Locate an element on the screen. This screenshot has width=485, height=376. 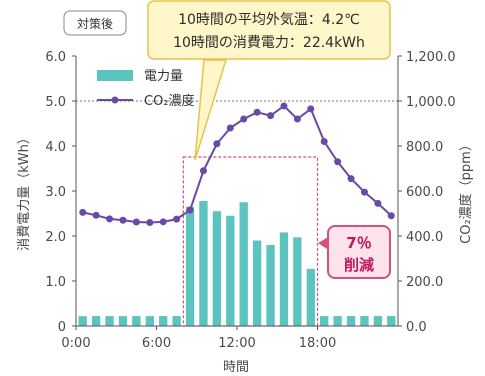
y-left-tick-label: 6.0 is located at coordinates (55, 57).